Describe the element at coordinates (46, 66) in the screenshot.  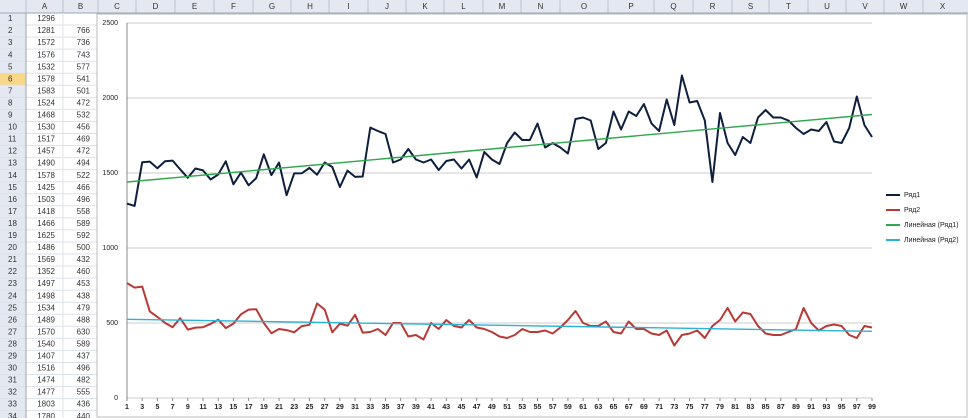
I see `cell-value: 1532` at that location.